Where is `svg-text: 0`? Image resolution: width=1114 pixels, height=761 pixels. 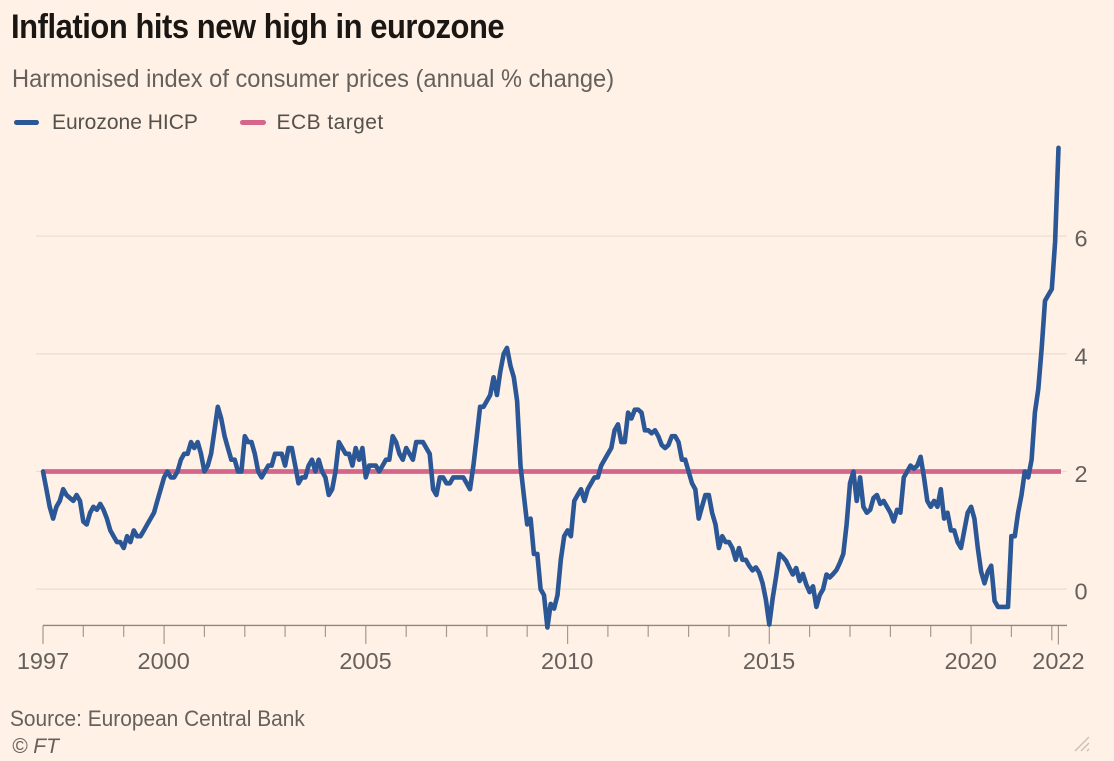
svg-text: 0 is located at coordinates (1081, 592).